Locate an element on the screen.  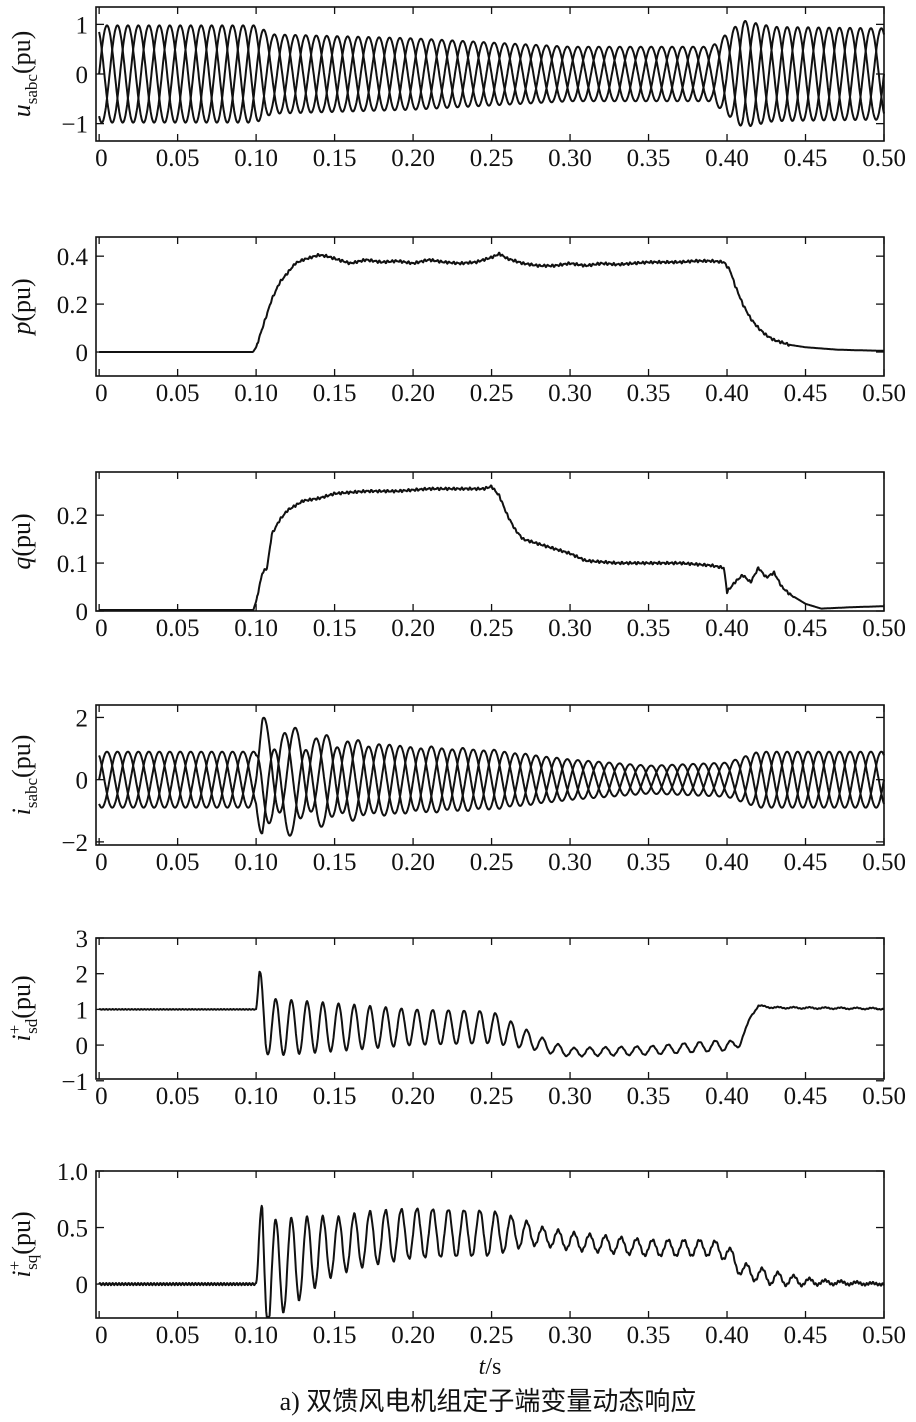
y-tick-label: 1.0 is located at coordinates (72, 1172).